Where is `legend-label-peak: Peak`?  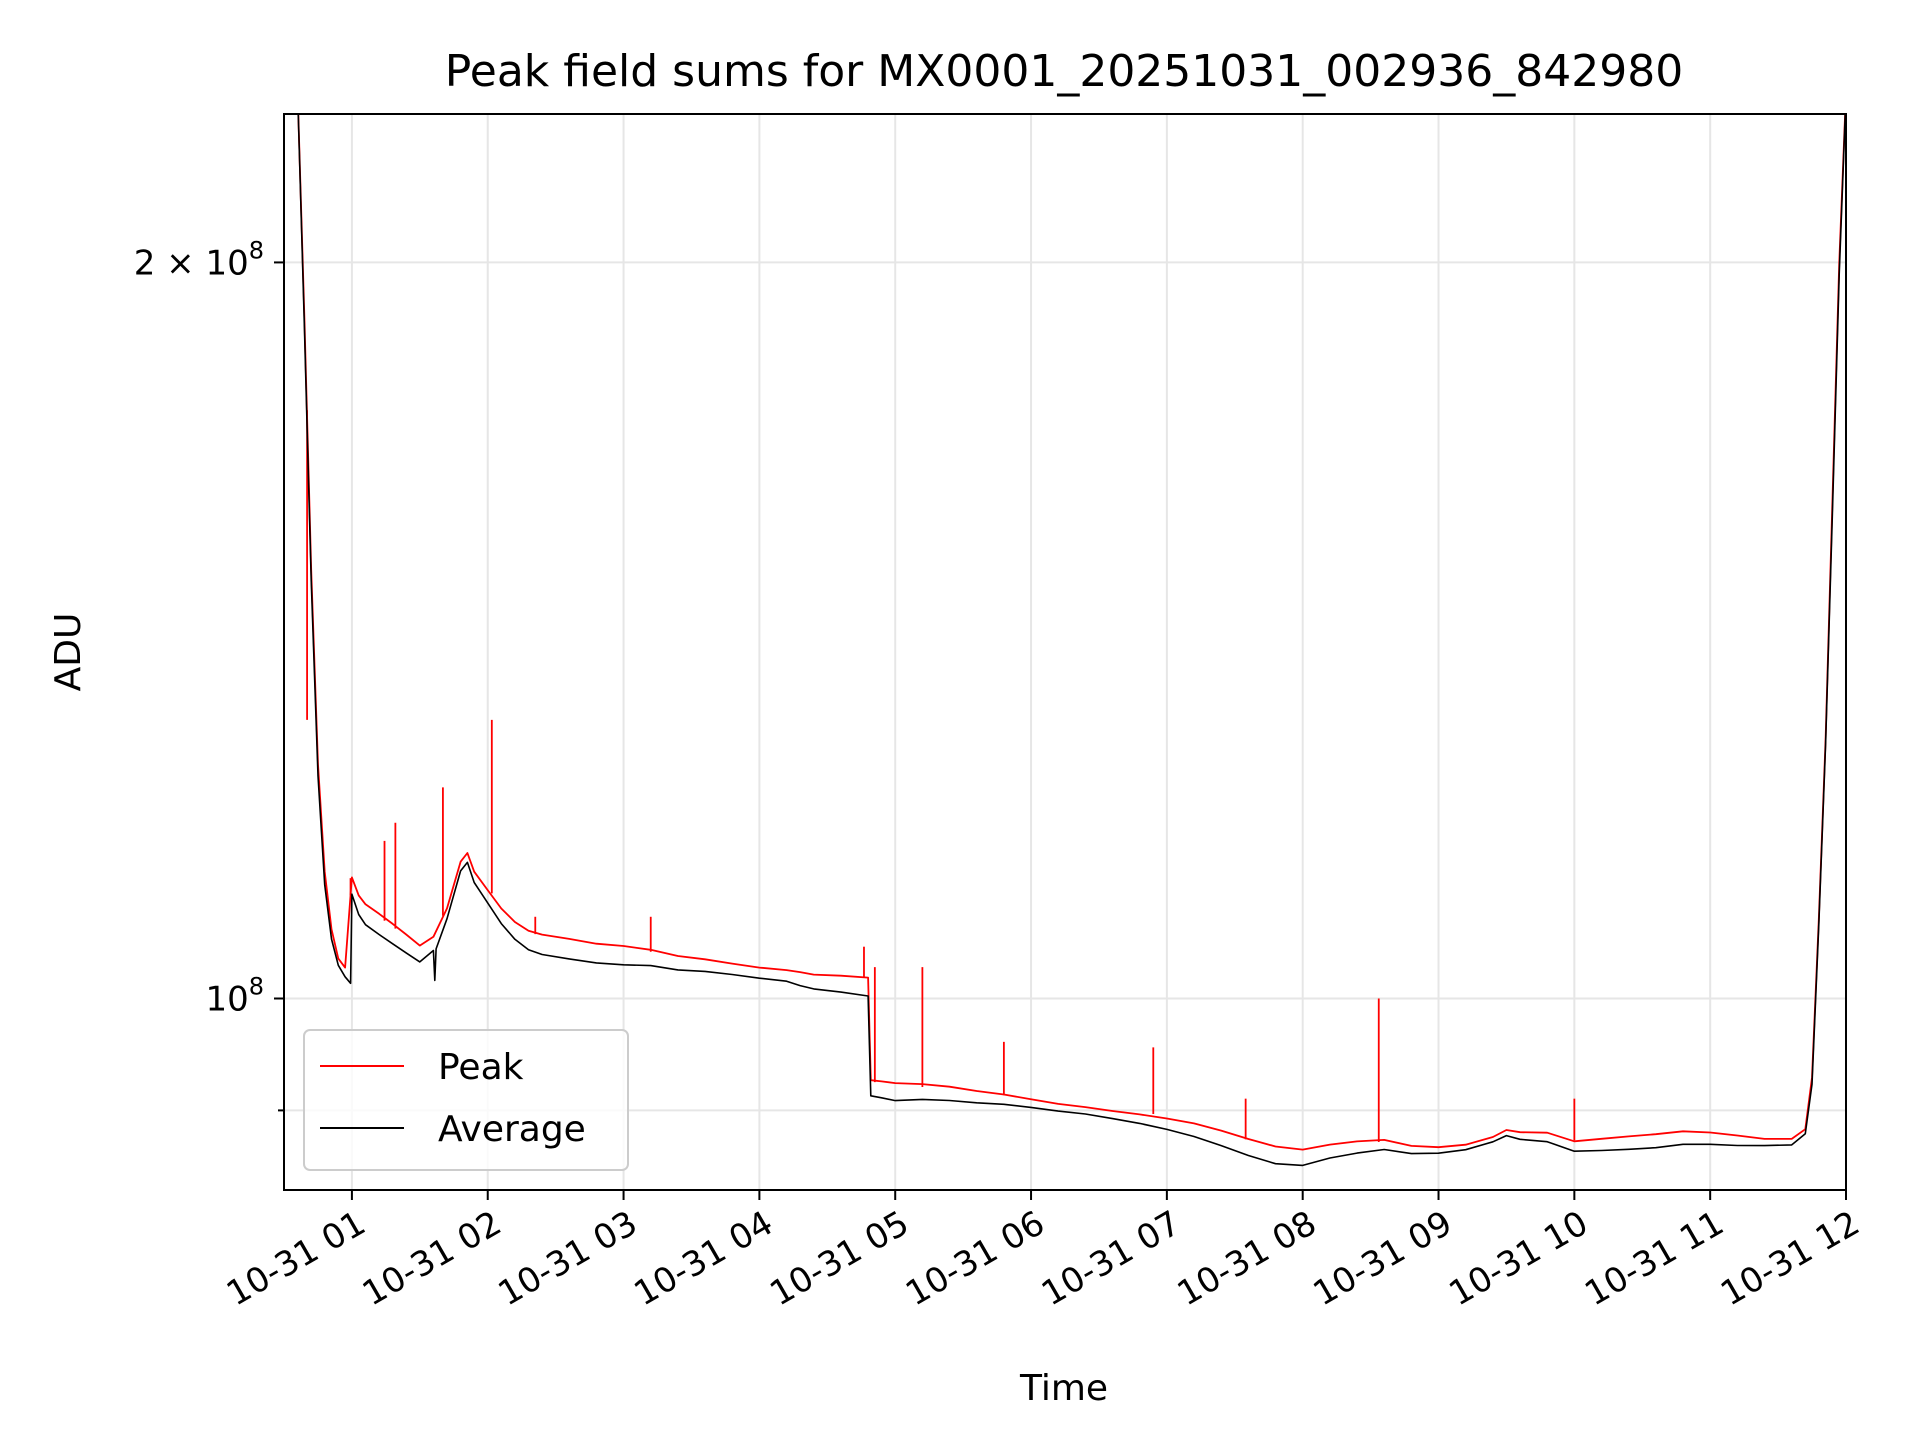
legend-label-peak: Peak is located at coordinates (481, 1067).